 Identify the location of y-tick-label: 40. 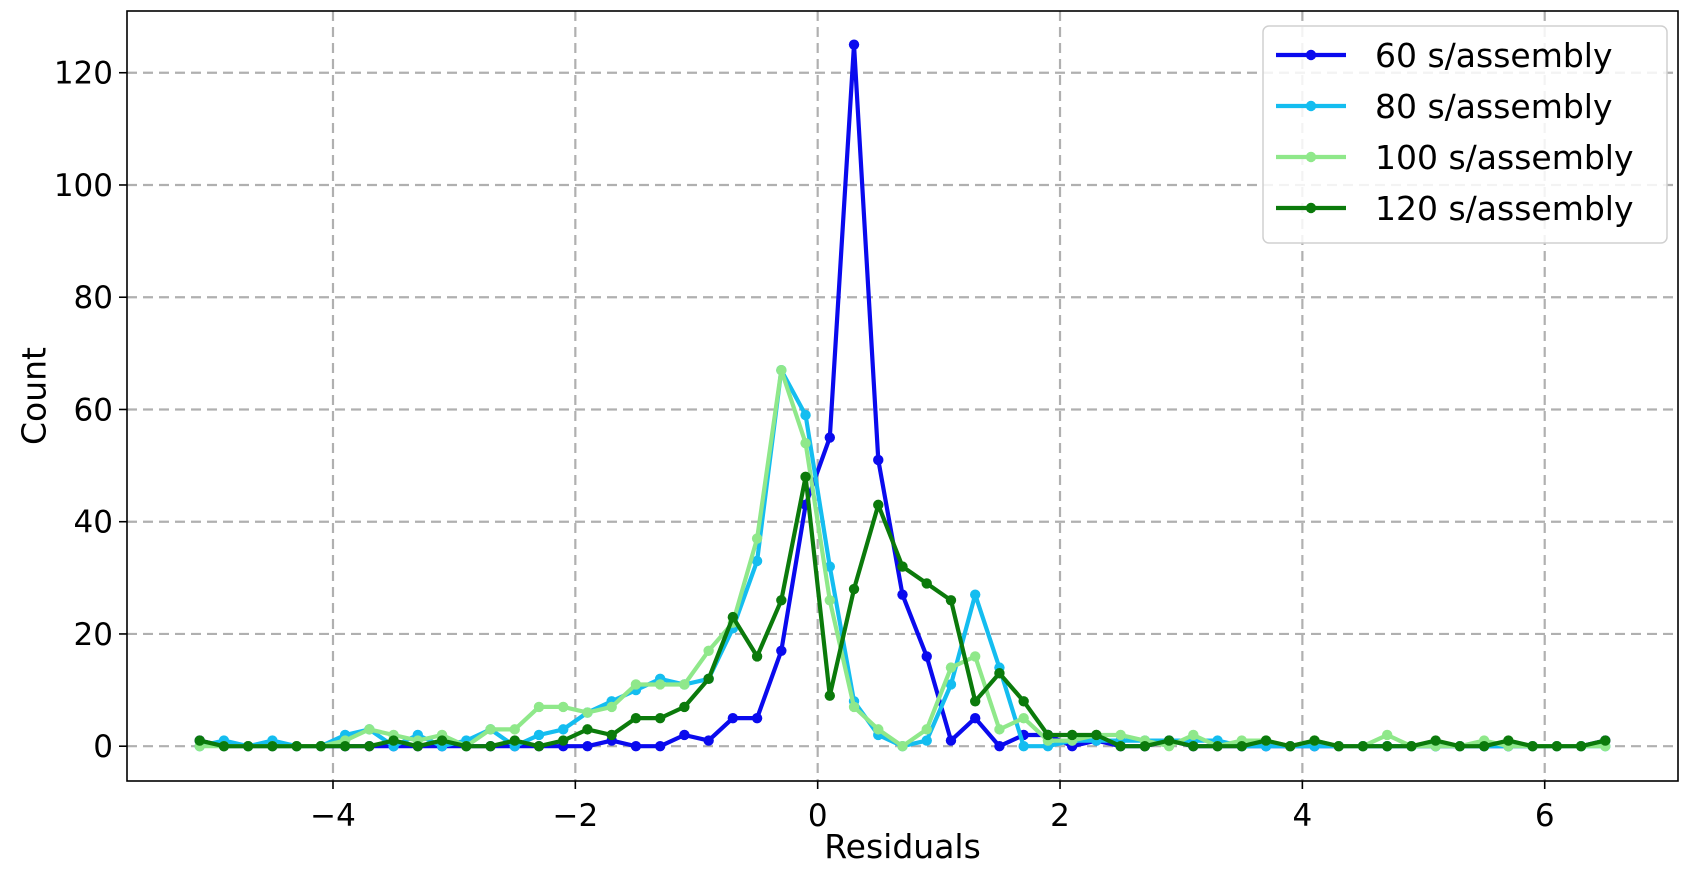
(93, 523).